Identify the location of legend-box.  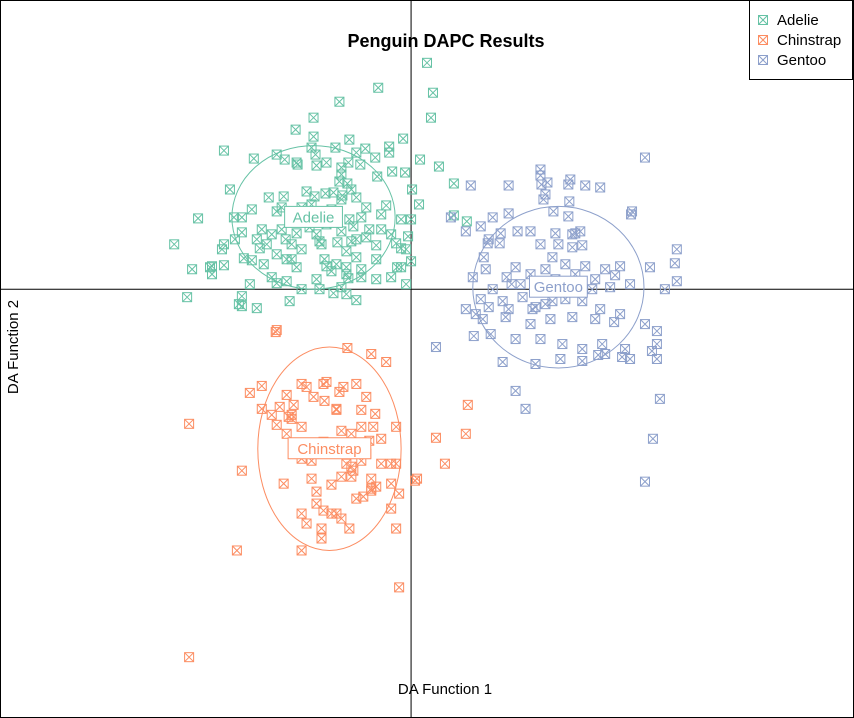
(801, 40).